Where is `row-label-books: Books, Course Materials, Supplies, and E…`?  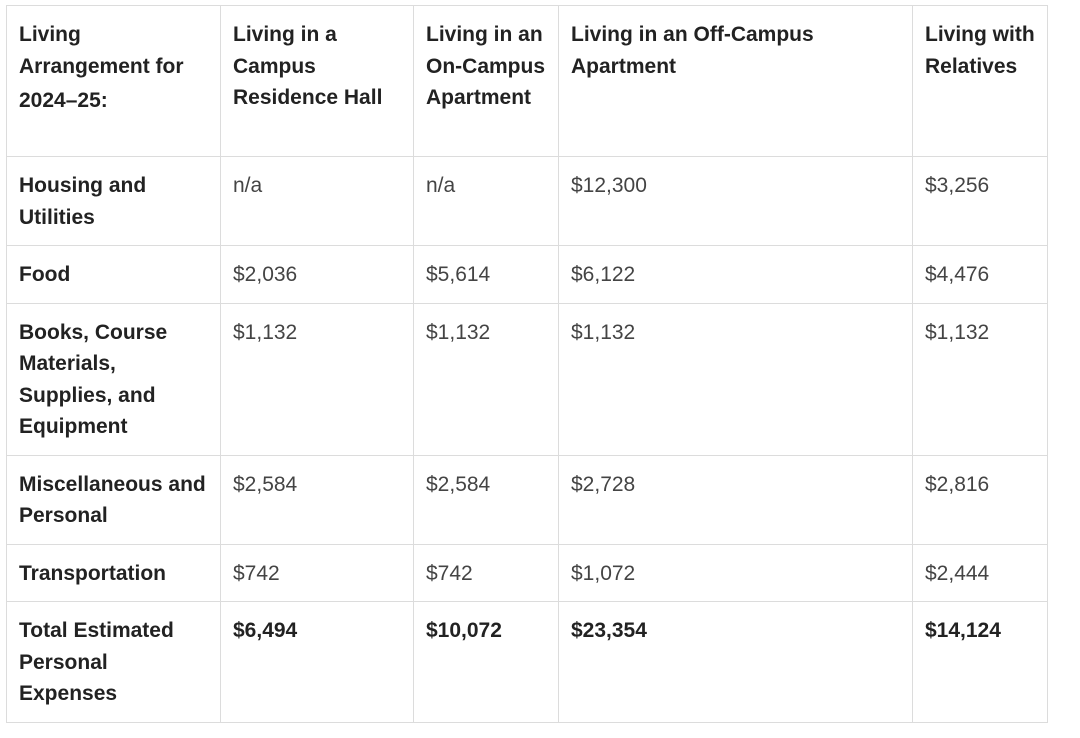 row-label-books: Books, Course Materials, Supplies, and E… is located at coordinates (113, 379).